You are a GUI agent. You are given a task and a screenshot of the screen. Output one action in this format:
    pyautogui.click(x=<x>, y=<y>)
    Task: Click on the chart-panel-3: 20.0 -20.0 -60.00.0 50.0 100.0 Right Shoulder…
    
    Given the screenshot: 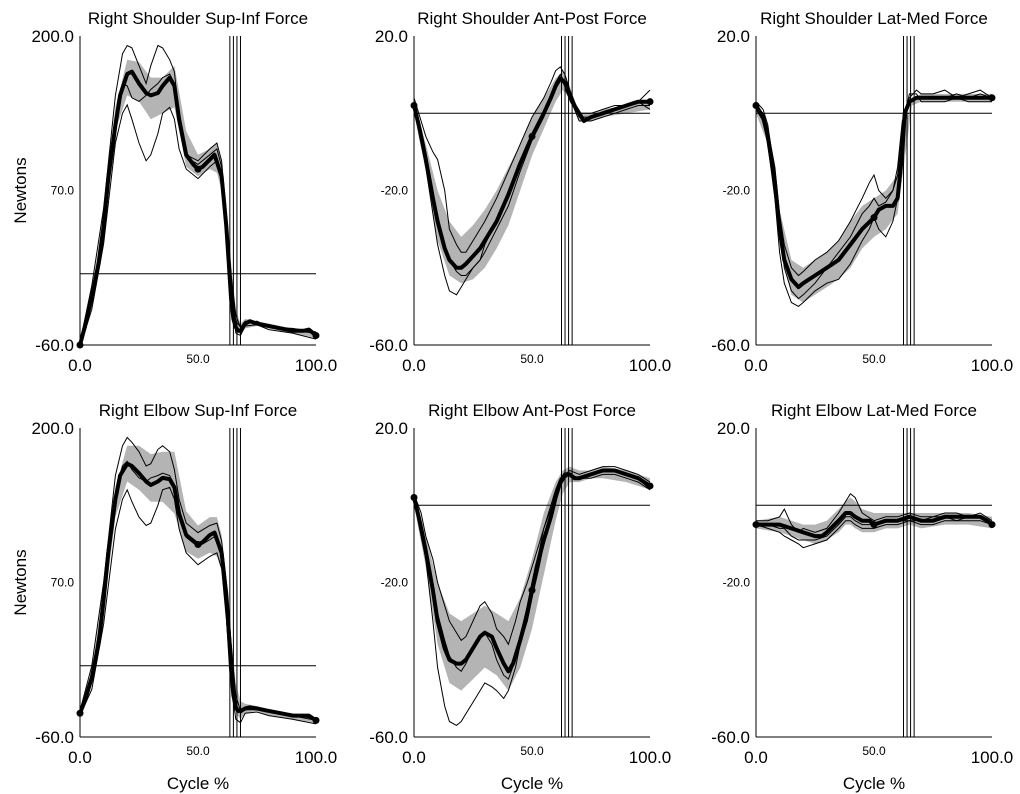 What is the action you would take?
    pyautogui.click(x=862, y=192)
    